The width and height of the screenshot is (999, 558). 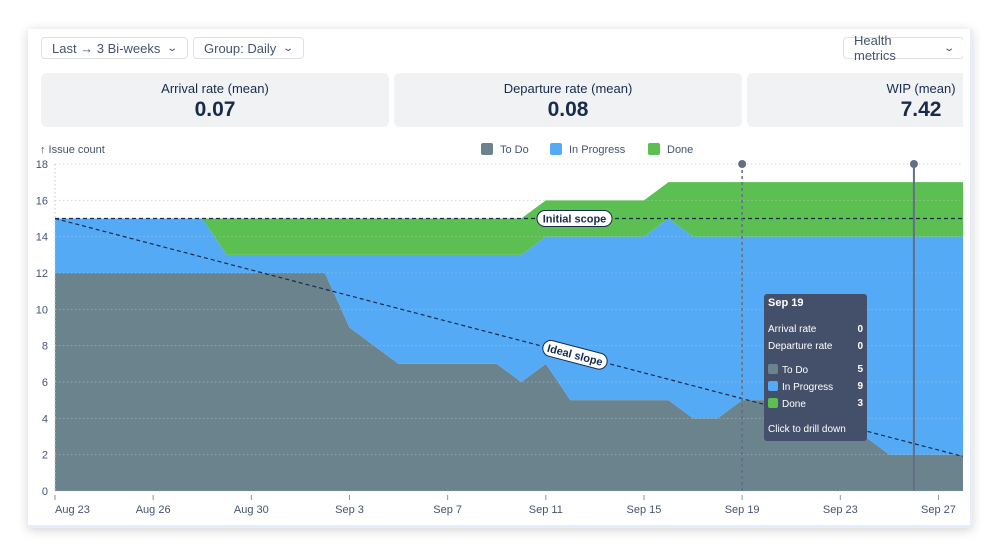 What do you see at coordinates (792, 329) in the screenshot?
I see `tooltip-label: Arrival rate` at bounding box center [792, 329].